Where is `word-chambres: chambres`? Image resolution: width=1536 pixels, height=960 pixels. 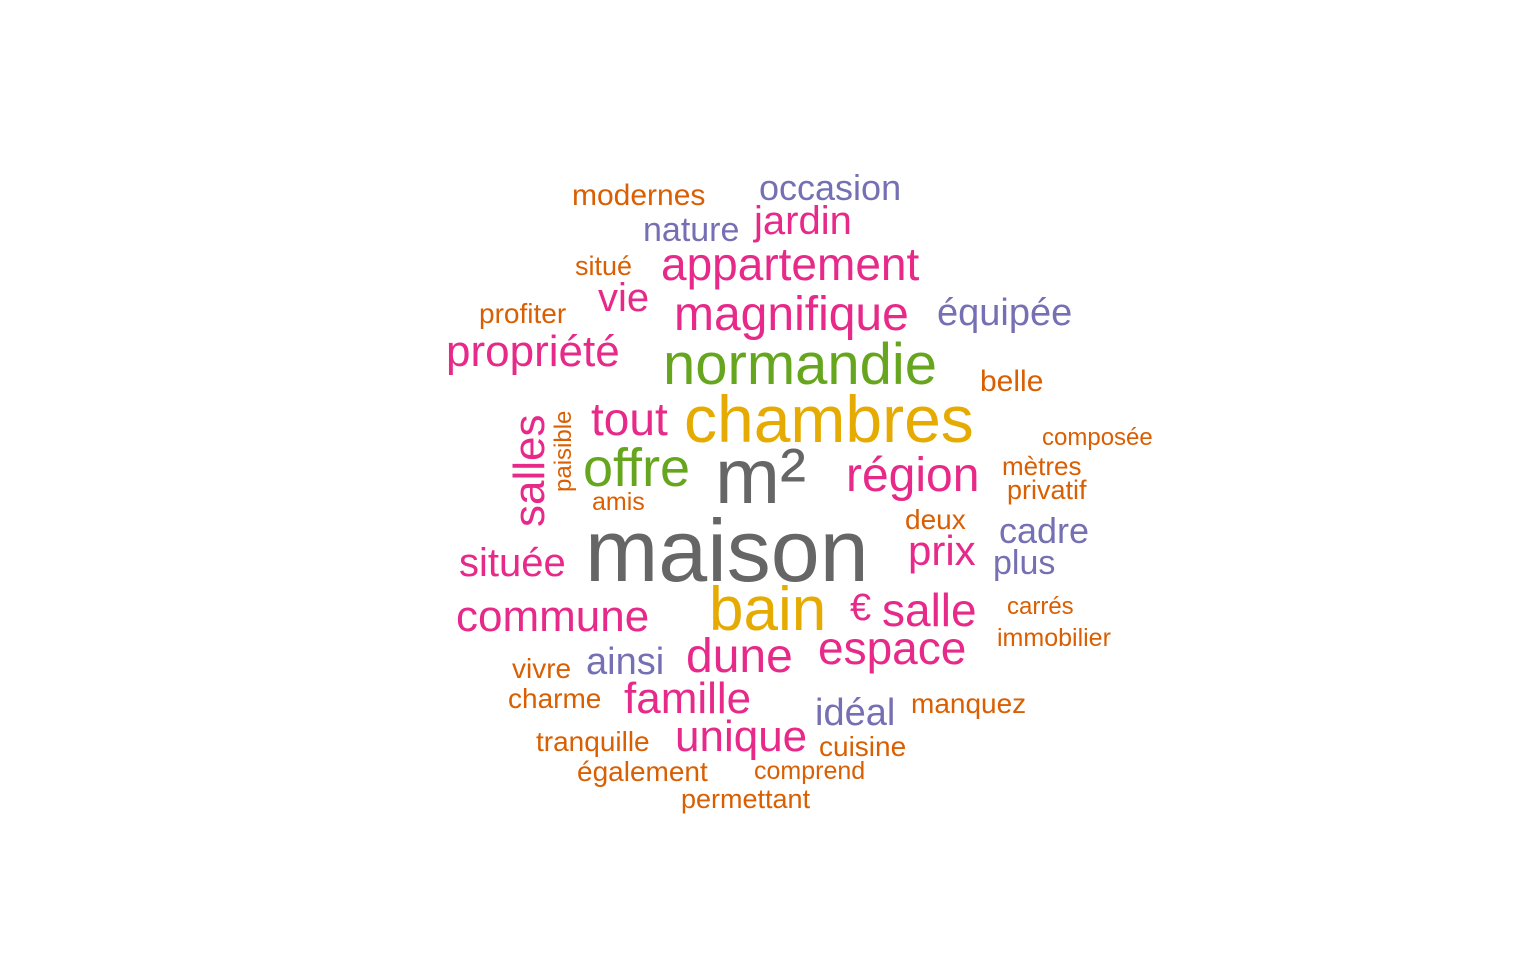
word-chambres: chambres is located at coordinates (829, 419).